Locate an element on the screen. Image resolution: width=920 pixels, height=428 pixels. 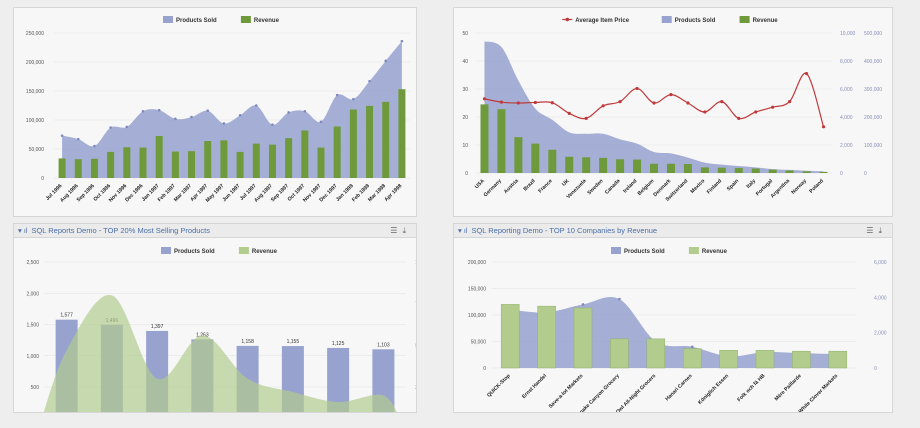
y-tick-label: 6,000 is located at coordinates (880, 263).